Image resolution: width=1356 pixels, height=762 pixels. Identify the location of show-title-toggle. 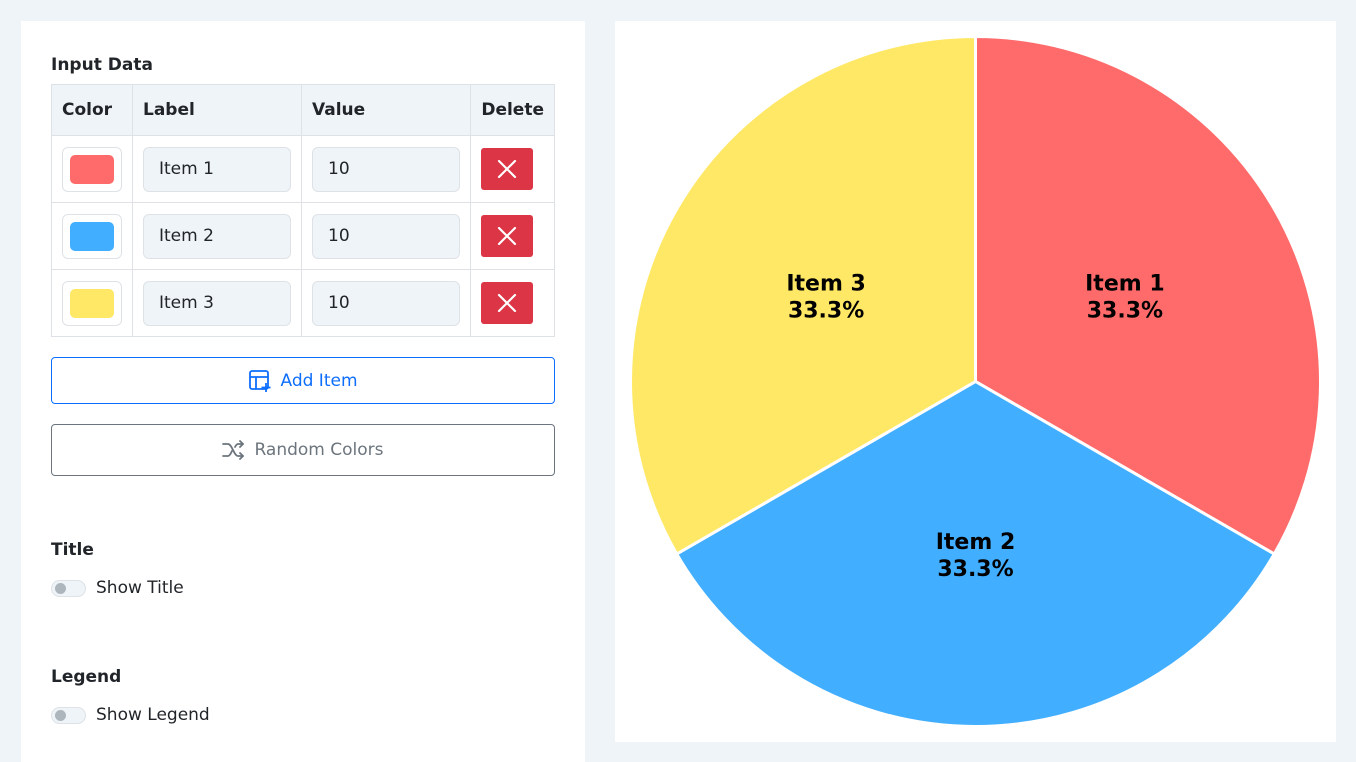
(68, 588).